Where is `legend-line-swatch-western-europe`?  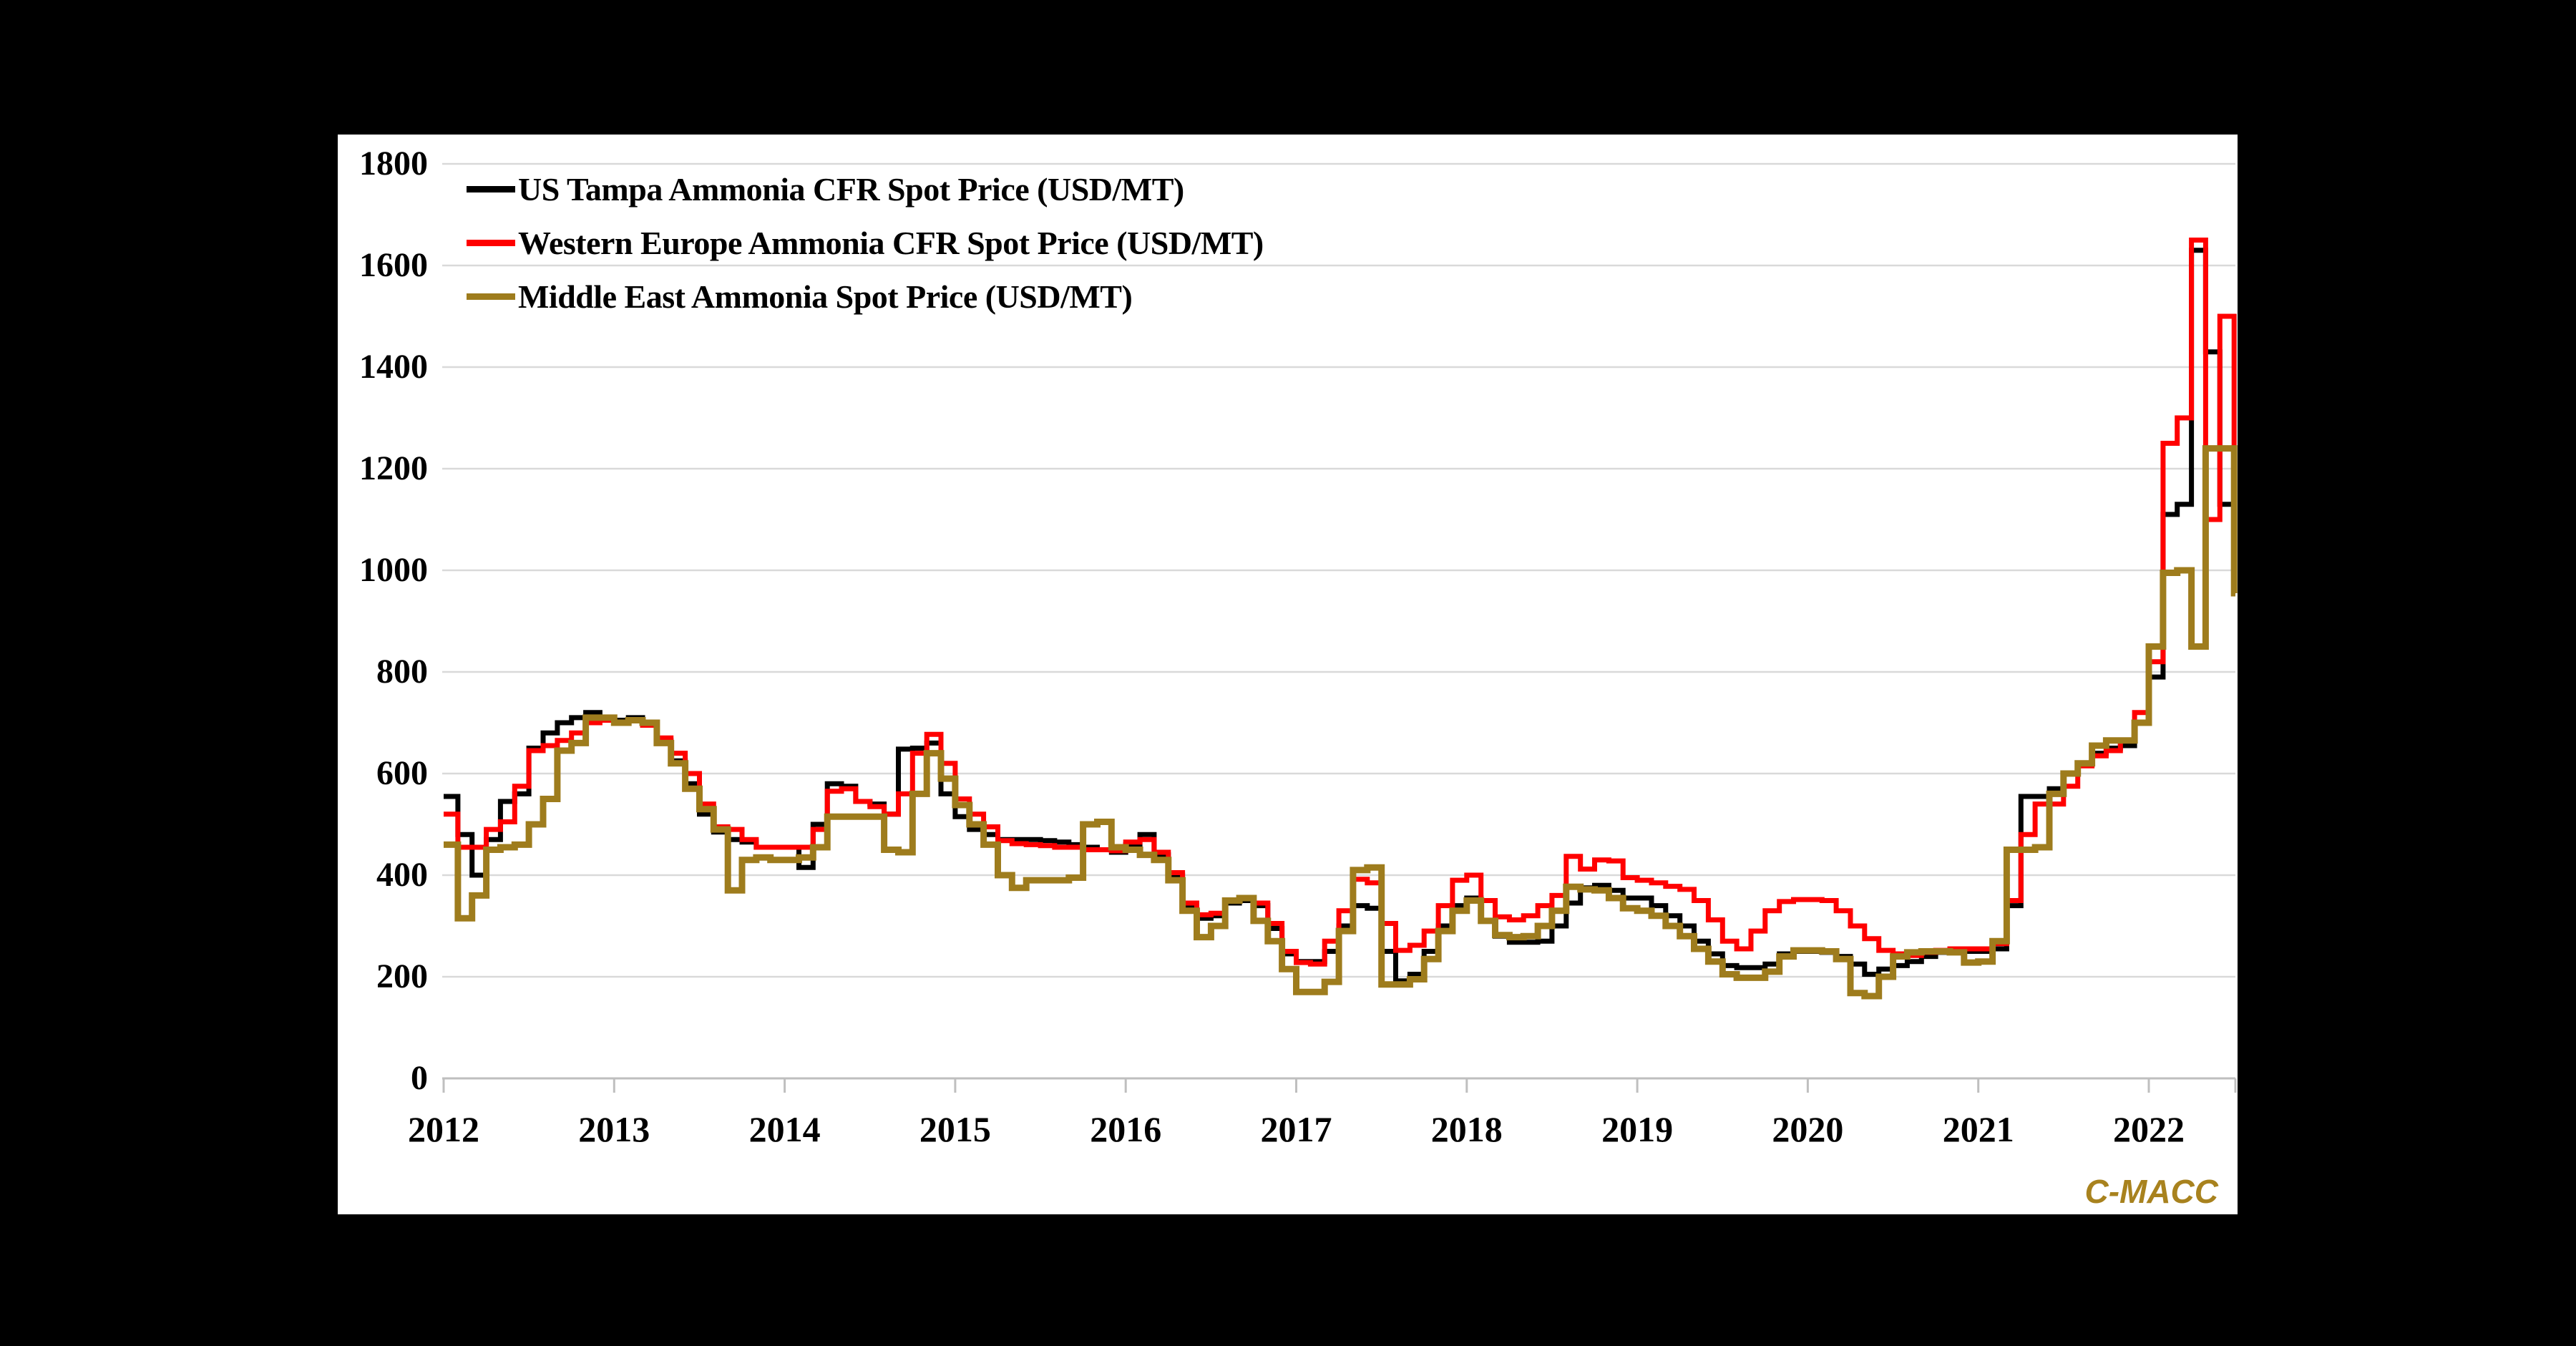 legend-line-swatch-western-europe is located at coordinates (491, 243).